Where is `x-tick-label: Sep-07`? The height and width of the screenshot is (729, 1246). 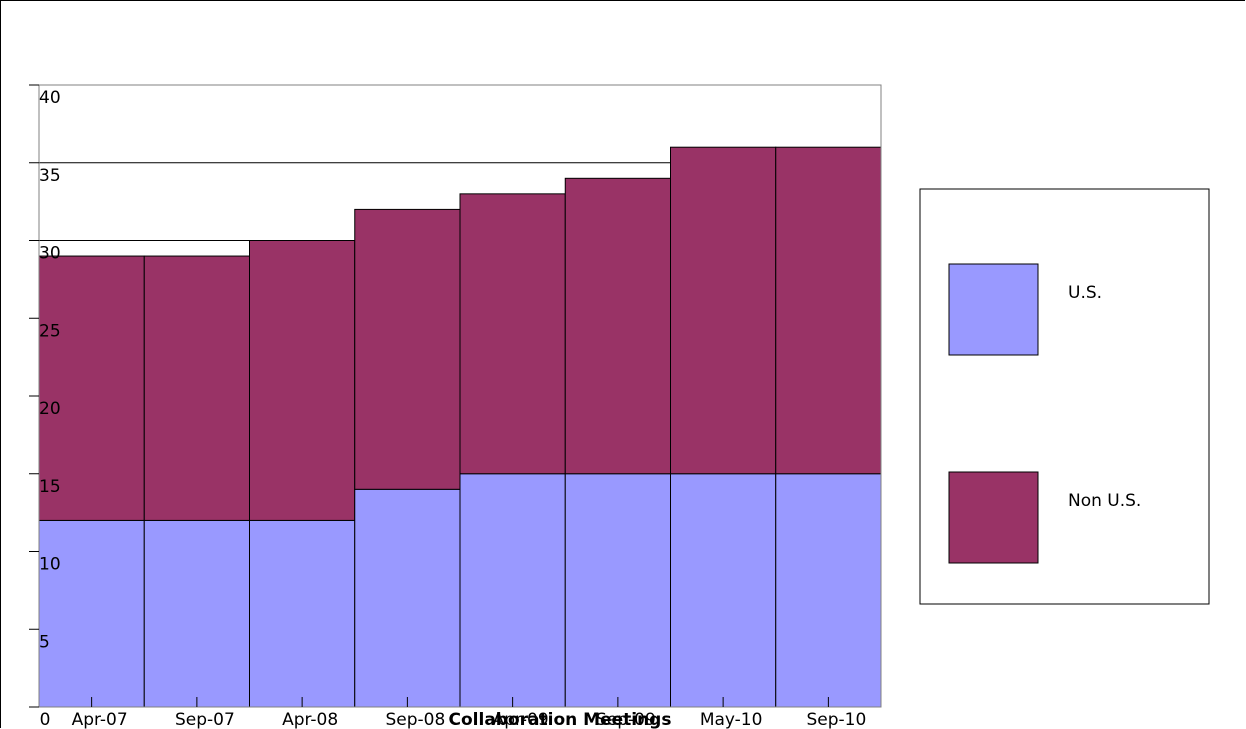 x-tick-label: Sep-07 is located at coordinates (205, 719).